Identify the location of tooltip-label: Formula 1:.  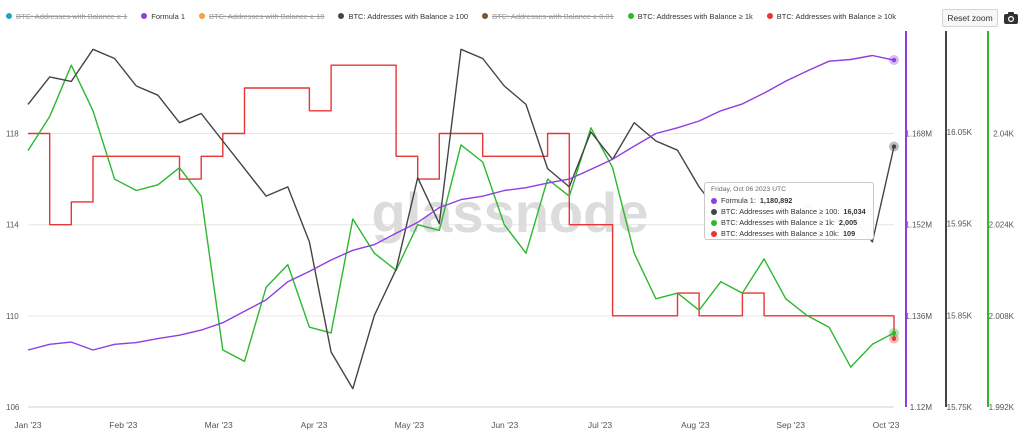
(738, 200).